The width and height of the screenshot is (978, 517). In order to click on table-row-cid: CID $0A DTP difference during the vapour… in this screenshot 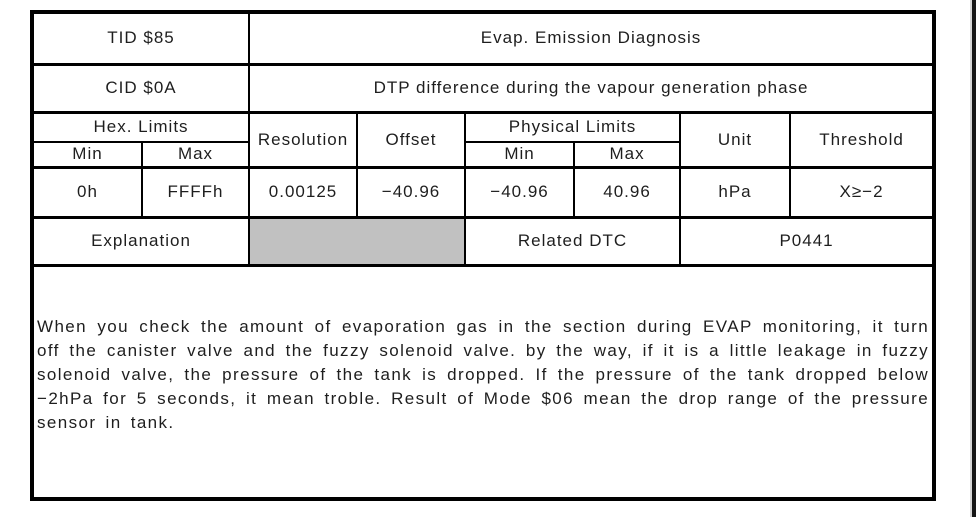, I will do `click(483, 87)`.